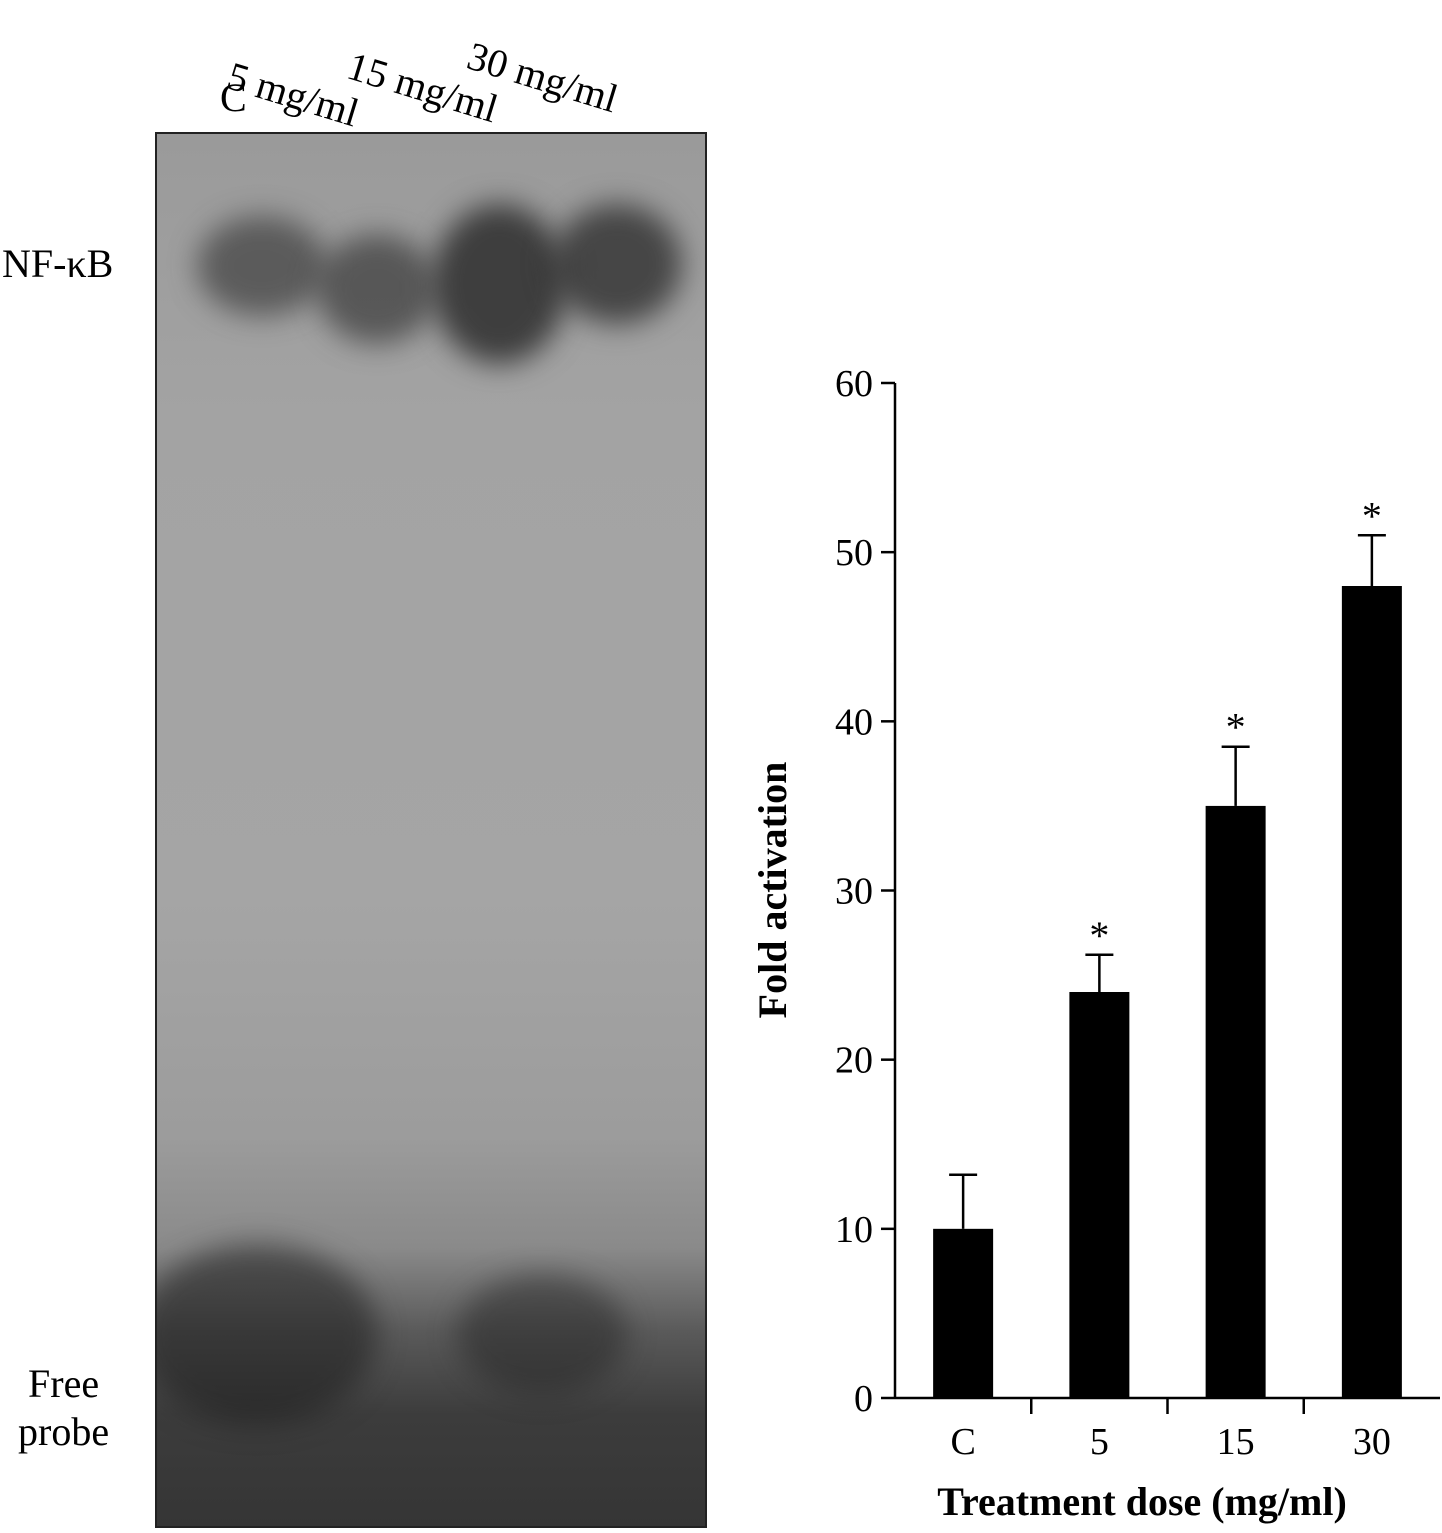  Describe the element at coordinates (1099, 1442) in the screenshot. I see `x-tick-label-5: 5` at that location.